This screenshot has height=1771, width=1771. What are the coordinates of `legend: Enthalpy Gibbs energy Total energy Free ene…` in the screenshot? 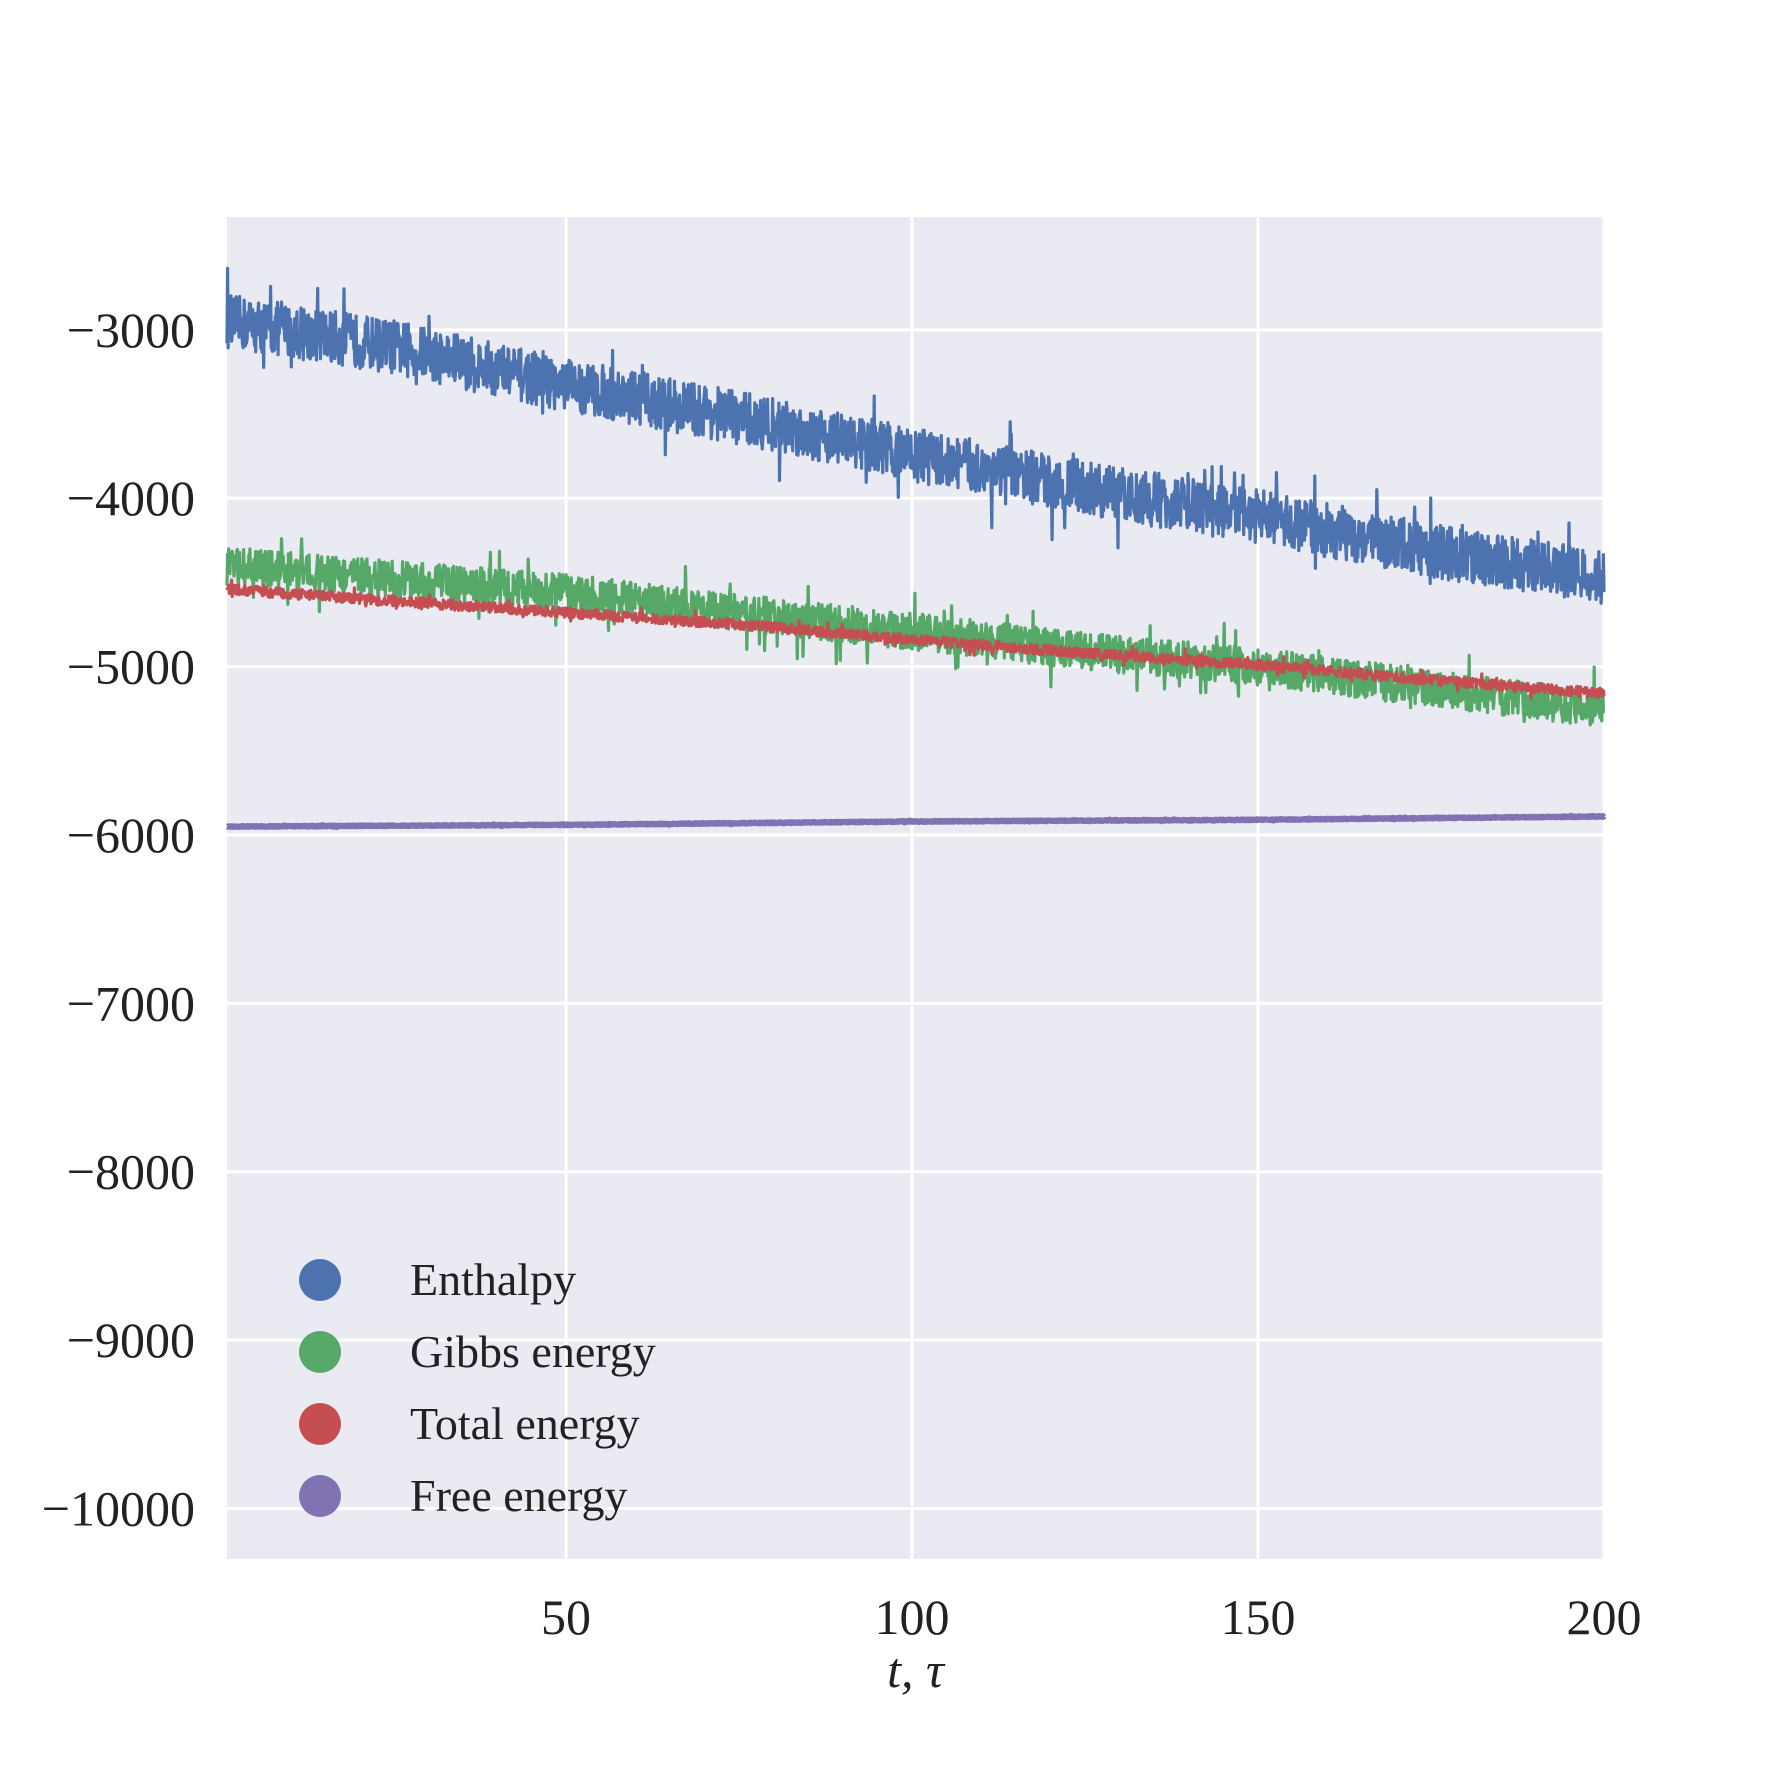 It's located at (477, 1387).